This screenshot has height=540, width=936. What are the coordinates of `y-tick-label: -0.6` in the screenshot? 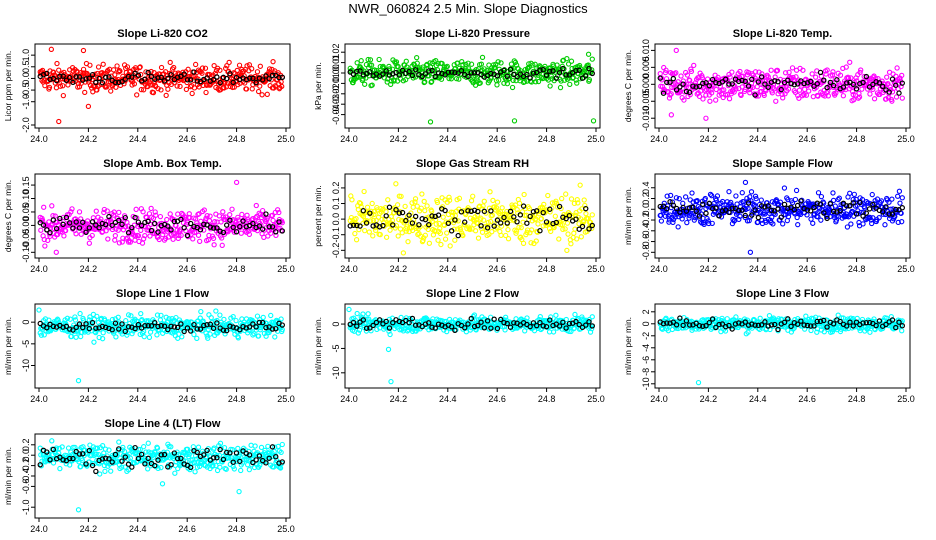 It's located at (26, 487).